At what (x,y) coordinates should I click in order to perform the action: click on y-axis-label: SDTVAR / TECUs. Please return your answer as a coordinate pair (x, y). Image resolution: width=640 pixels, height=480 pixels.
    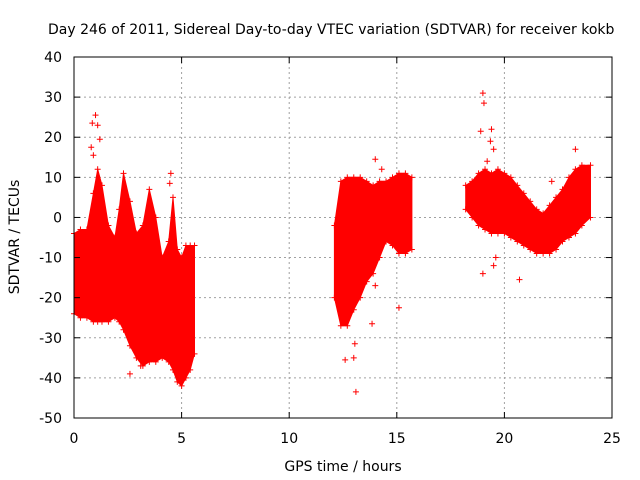
    Looking at the image, I should click on (15, 237).